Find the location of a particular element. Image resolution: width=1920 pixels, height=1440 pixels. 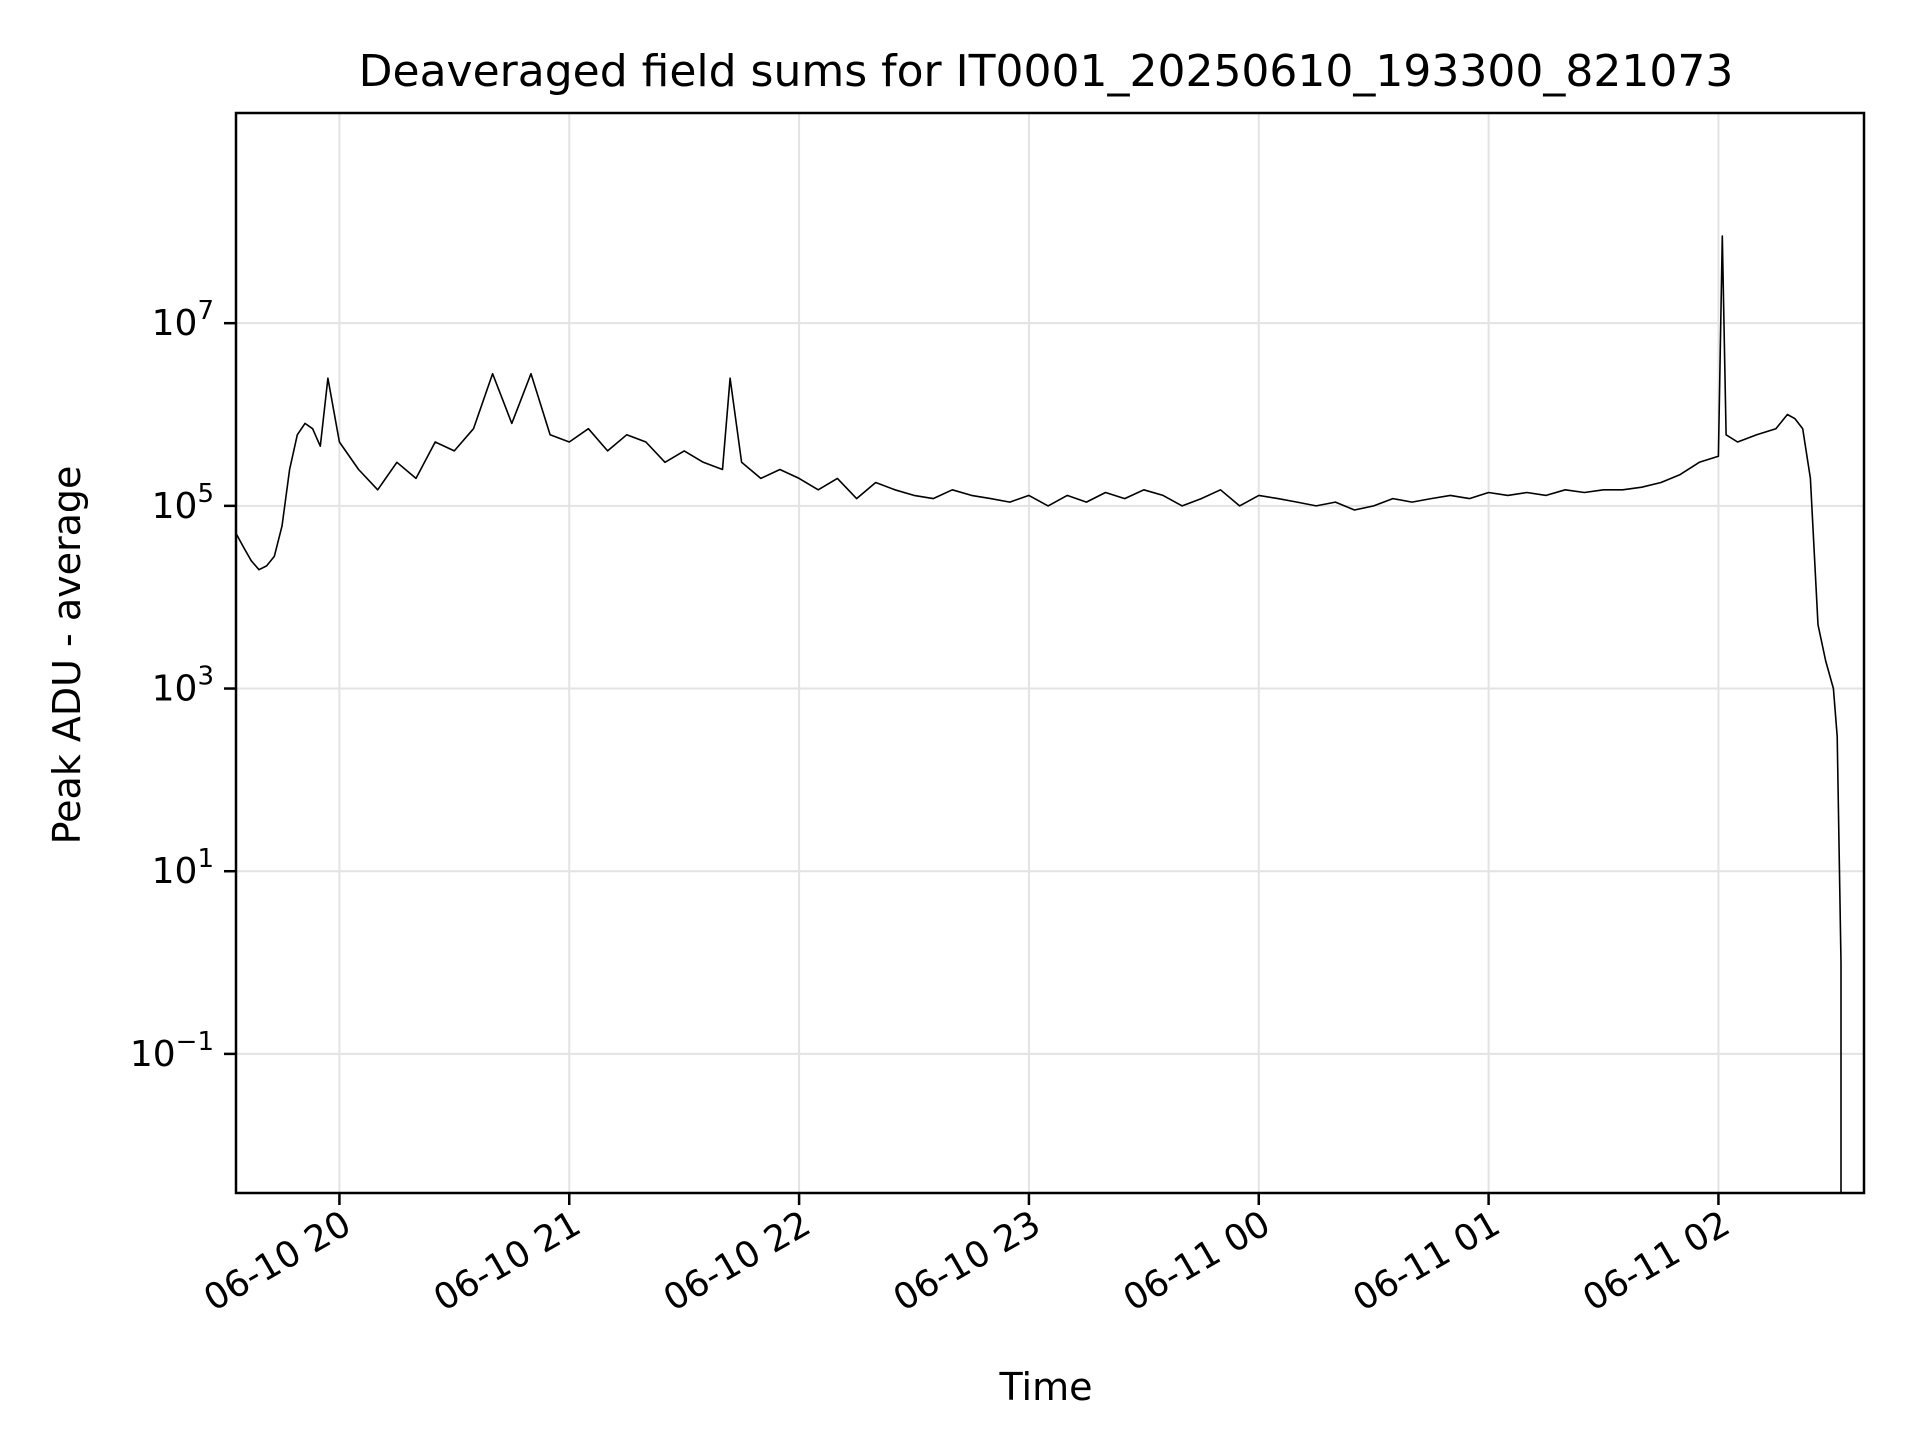

y-tick-label: 10¹ is located at coordinates (183, 868).